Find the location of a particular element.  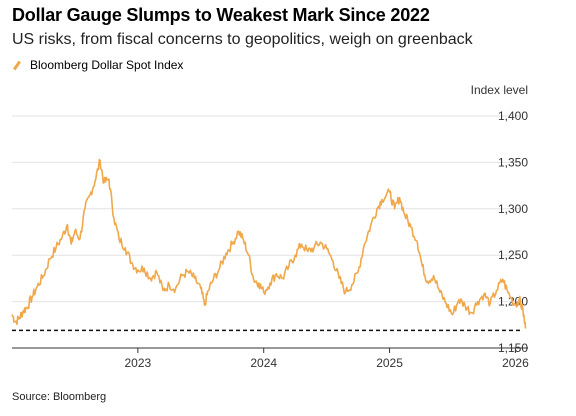

legend: Bloomberg Dollar Spot Index is located at coordinates (97, 65).